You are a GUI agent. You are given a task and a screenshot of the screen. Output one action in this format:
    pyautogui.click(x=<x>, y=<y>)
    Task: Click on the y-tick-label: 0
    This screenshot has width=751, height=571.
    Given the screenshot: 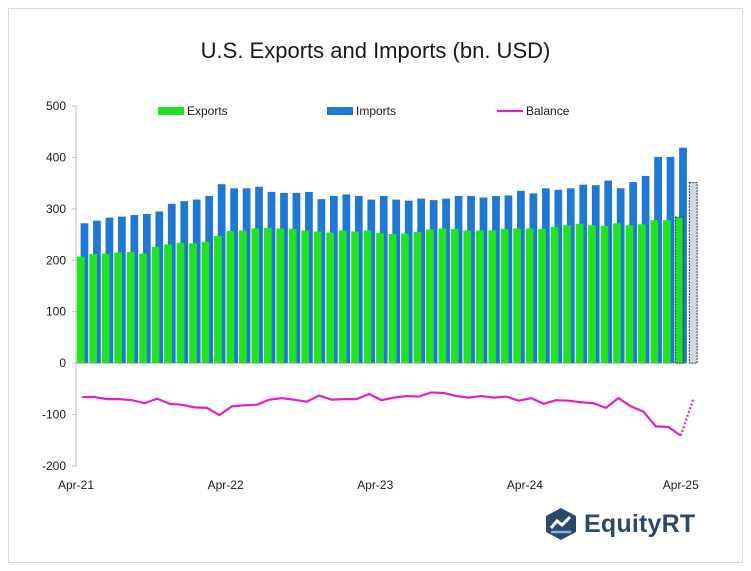 What is the action you would take?
    pyautogui.click(x=62, y=363)
    